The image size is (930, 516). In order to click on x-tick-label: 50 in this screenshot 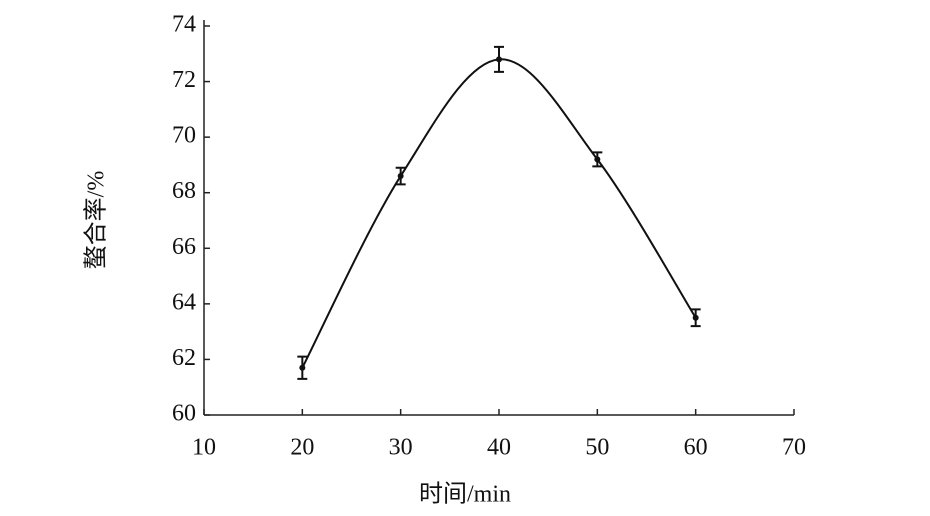, I will do `click(597, 448)`.